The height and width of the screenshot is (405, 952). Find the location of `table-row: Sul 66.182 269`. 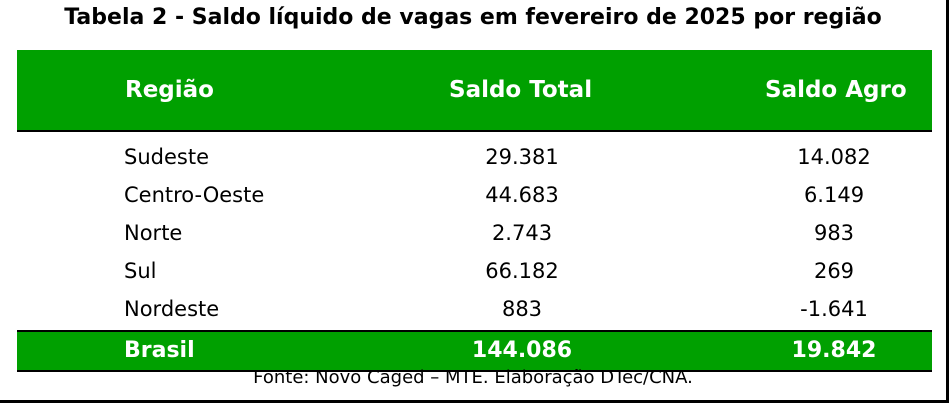

table-row: Sul 66.182 269 is located at coordinates (474, 271).